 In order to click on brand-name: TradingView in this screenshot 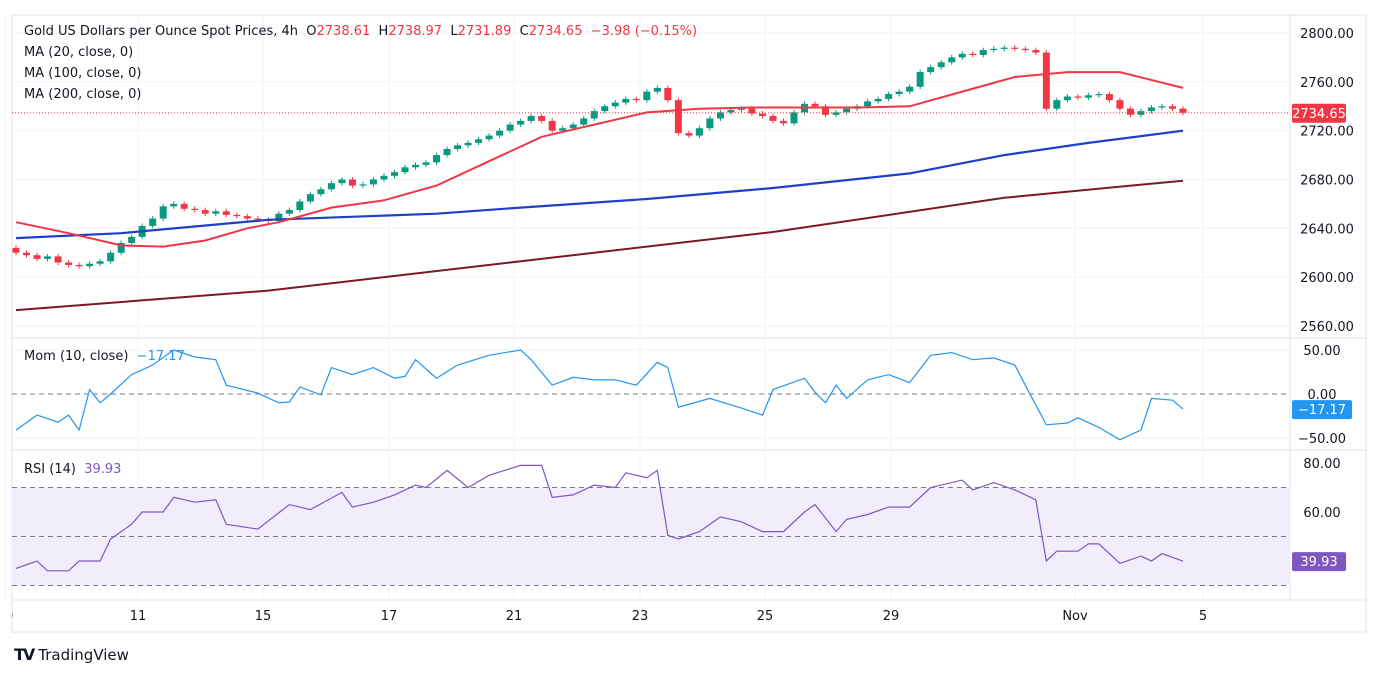, I will do `click(83, 654)`.